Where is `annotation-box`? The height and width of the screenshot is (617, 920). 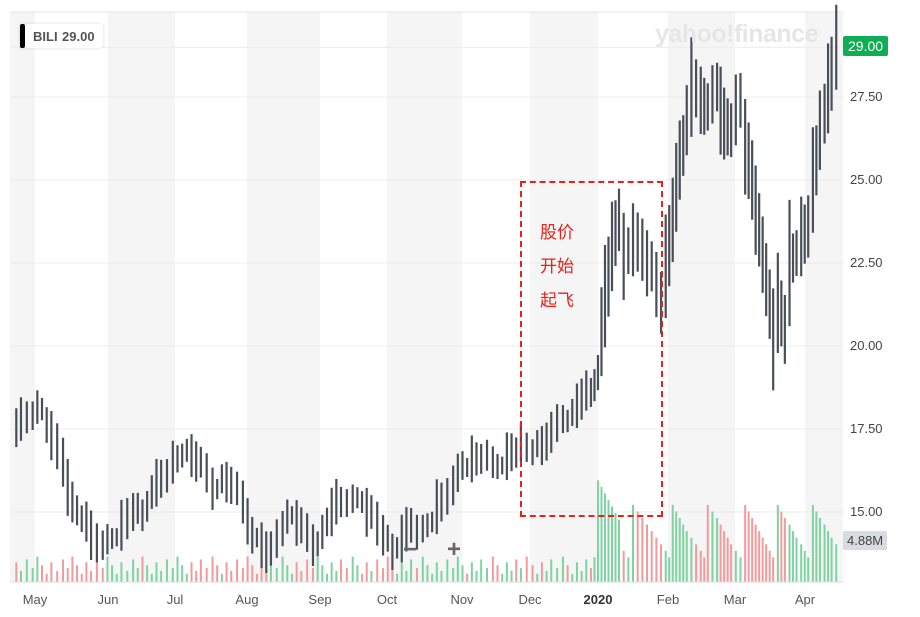
annotation-box is located at coordinates (591, 349).